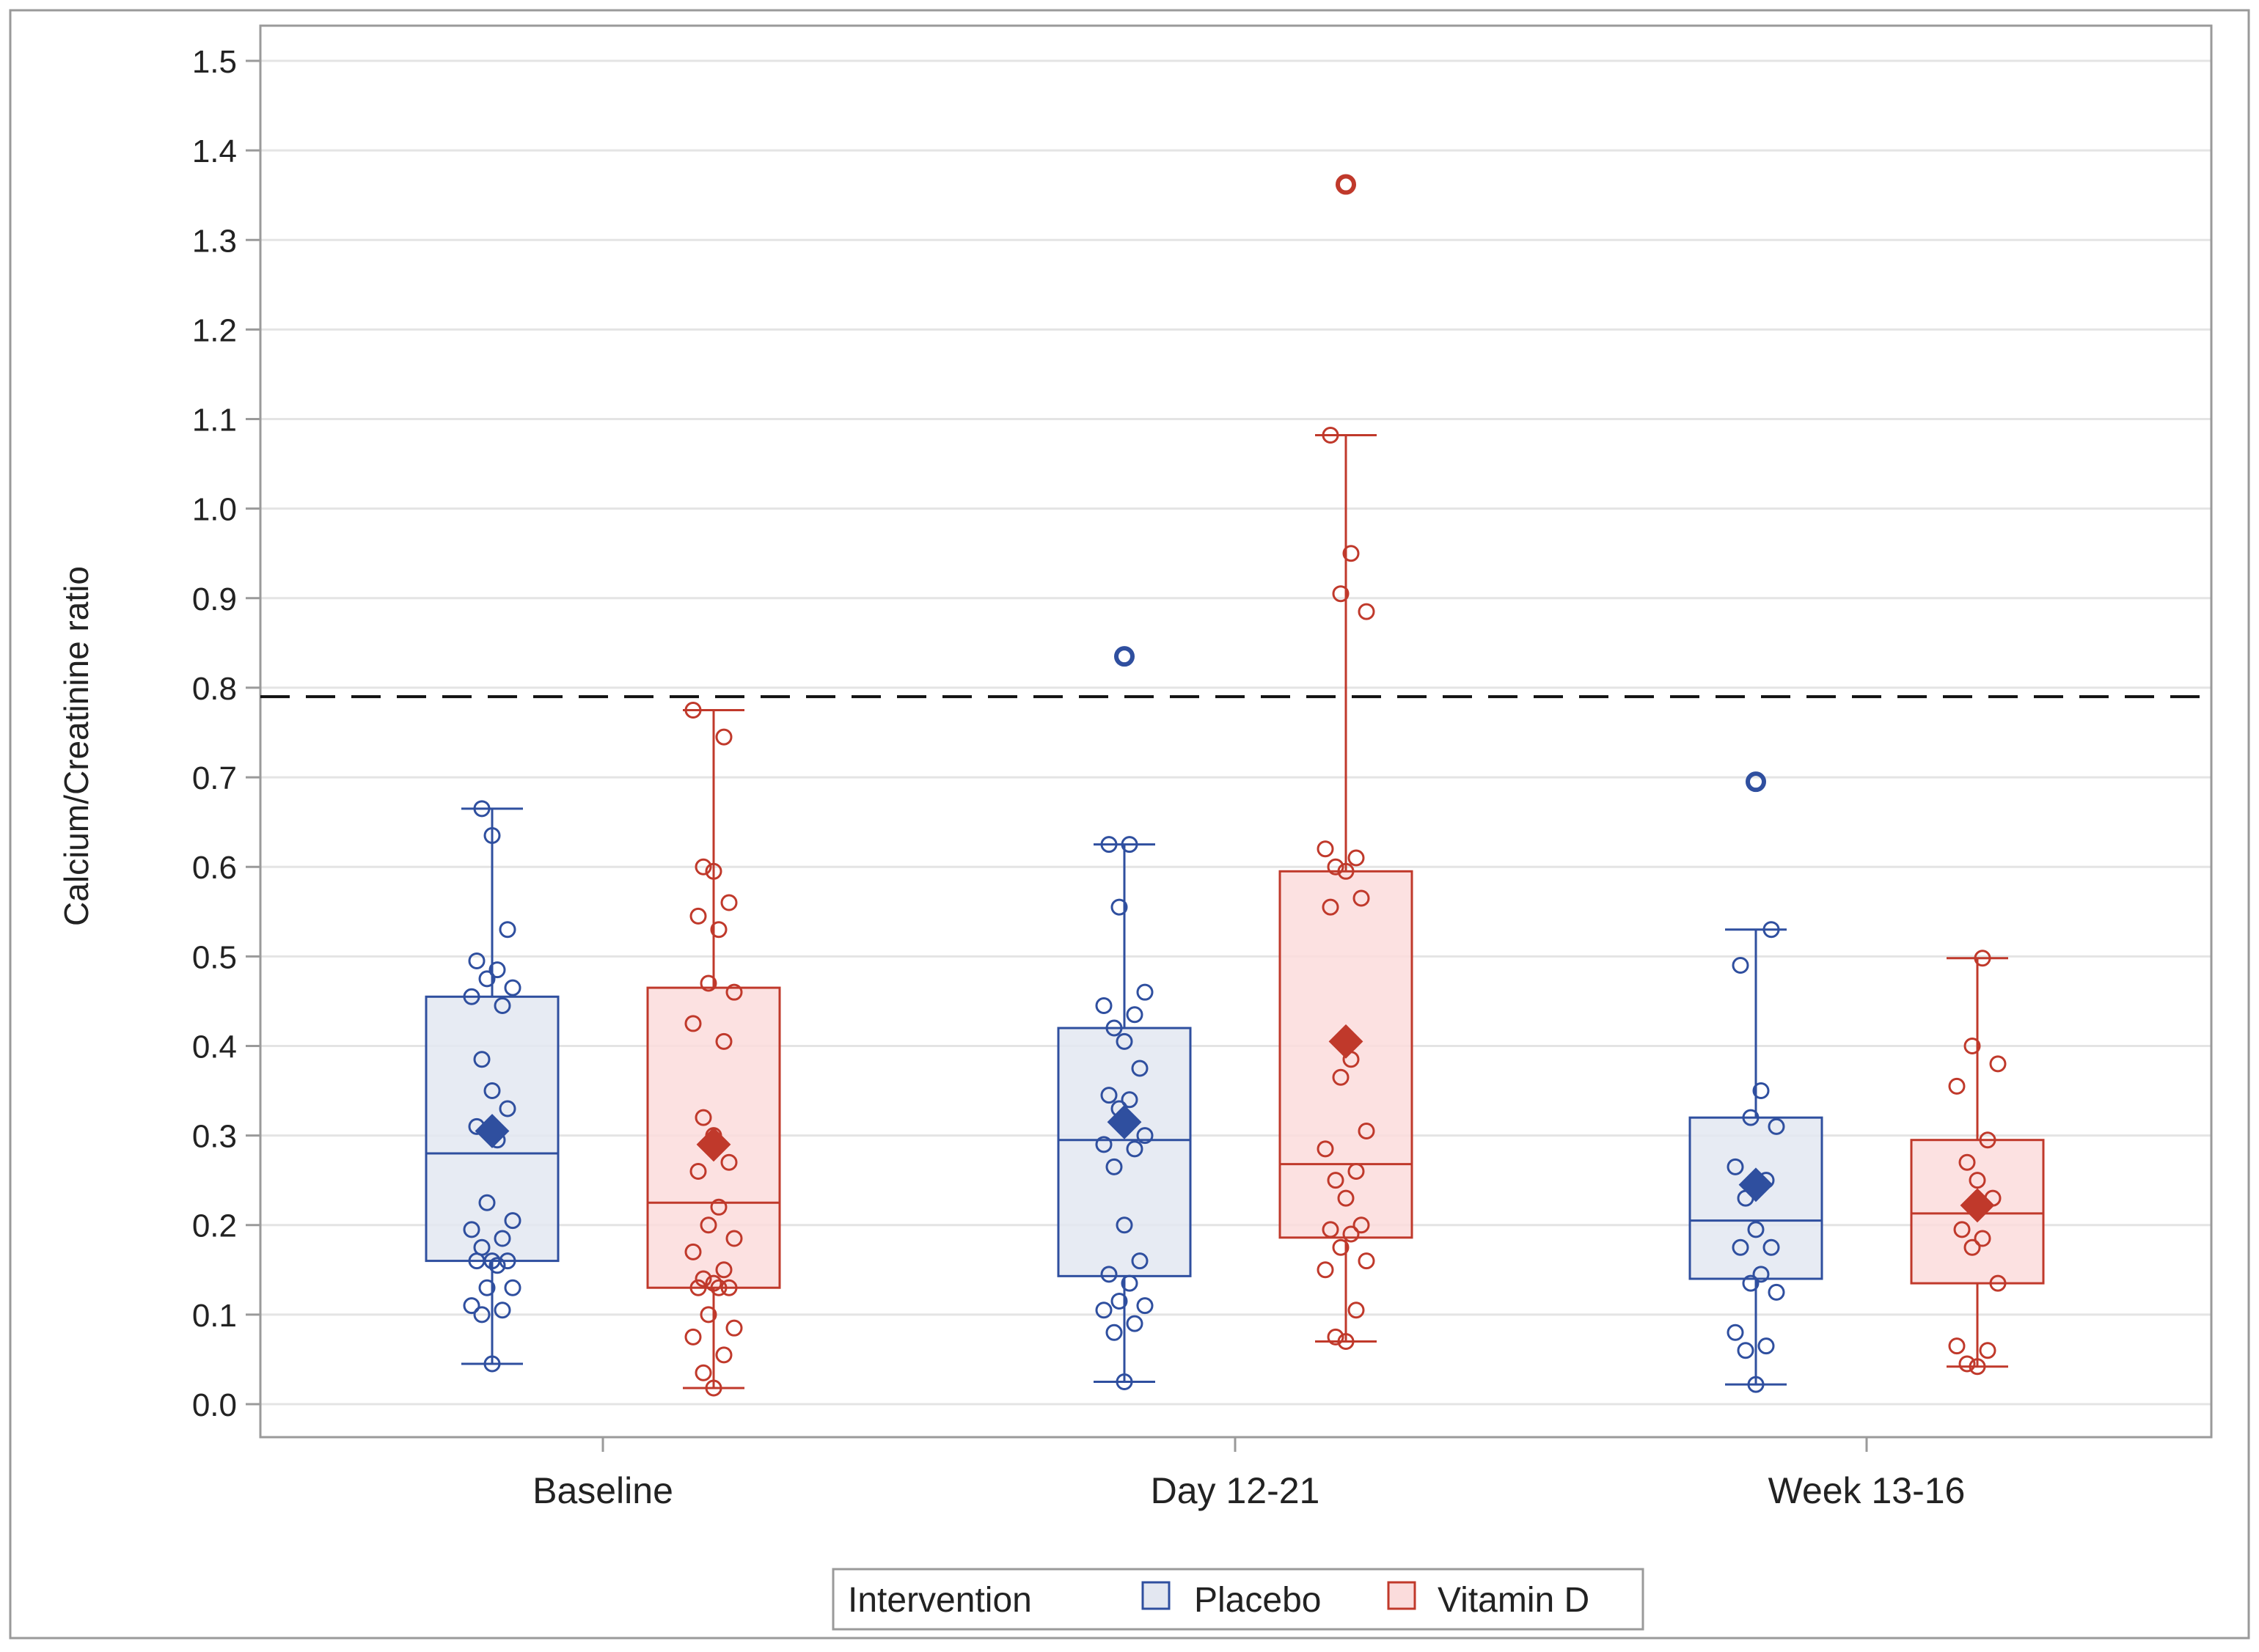  I want to click on y-tick-label: 1.2, so click(215, 330).